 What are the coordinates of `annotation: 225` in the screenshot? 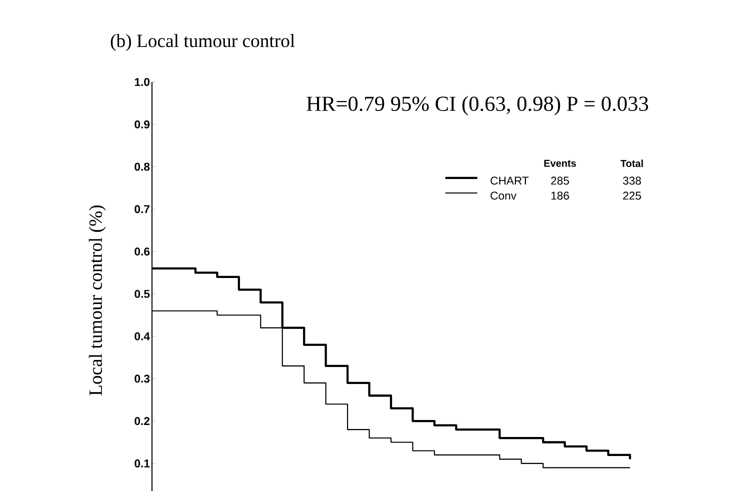 It's located at (632, 196).